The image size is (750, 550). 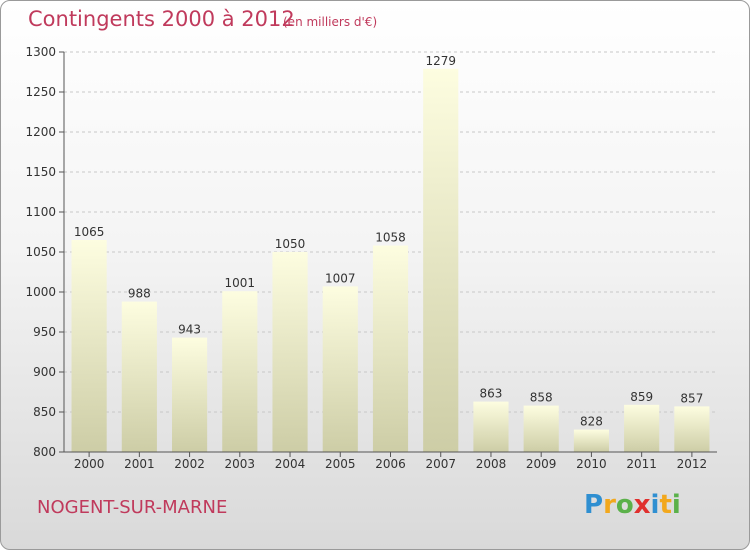 I want to click on bar-2003, so click(x=240, y=371).